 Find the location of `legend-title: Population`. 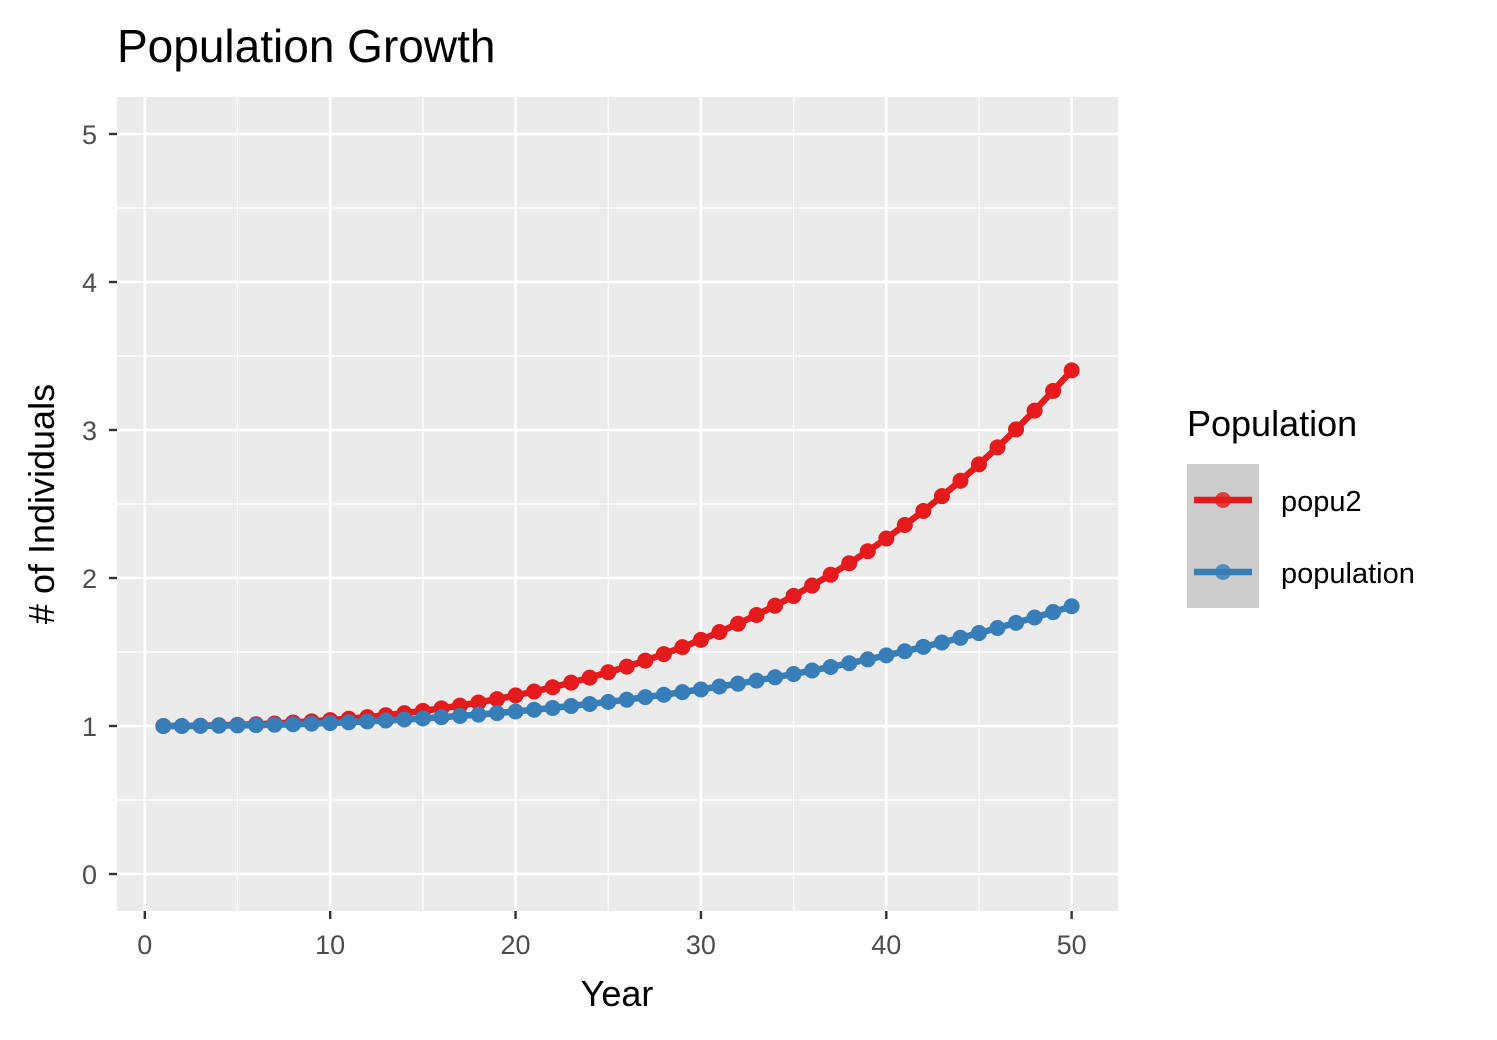

legend-title: Population is located at coordinates (1272, 423).